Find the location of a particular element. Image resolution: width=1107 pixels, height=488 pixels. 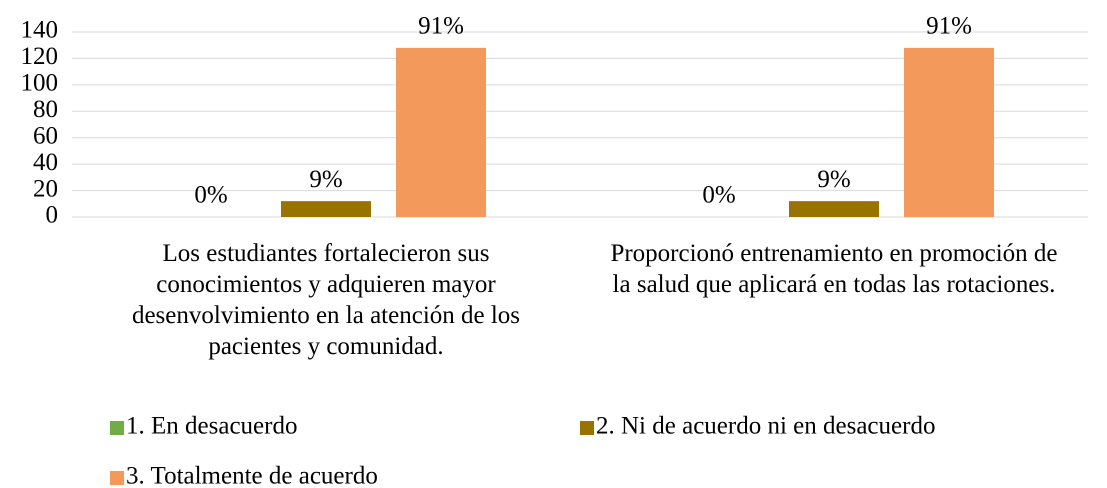

y-tick-label: 20 is located at coordinates (45, 188).